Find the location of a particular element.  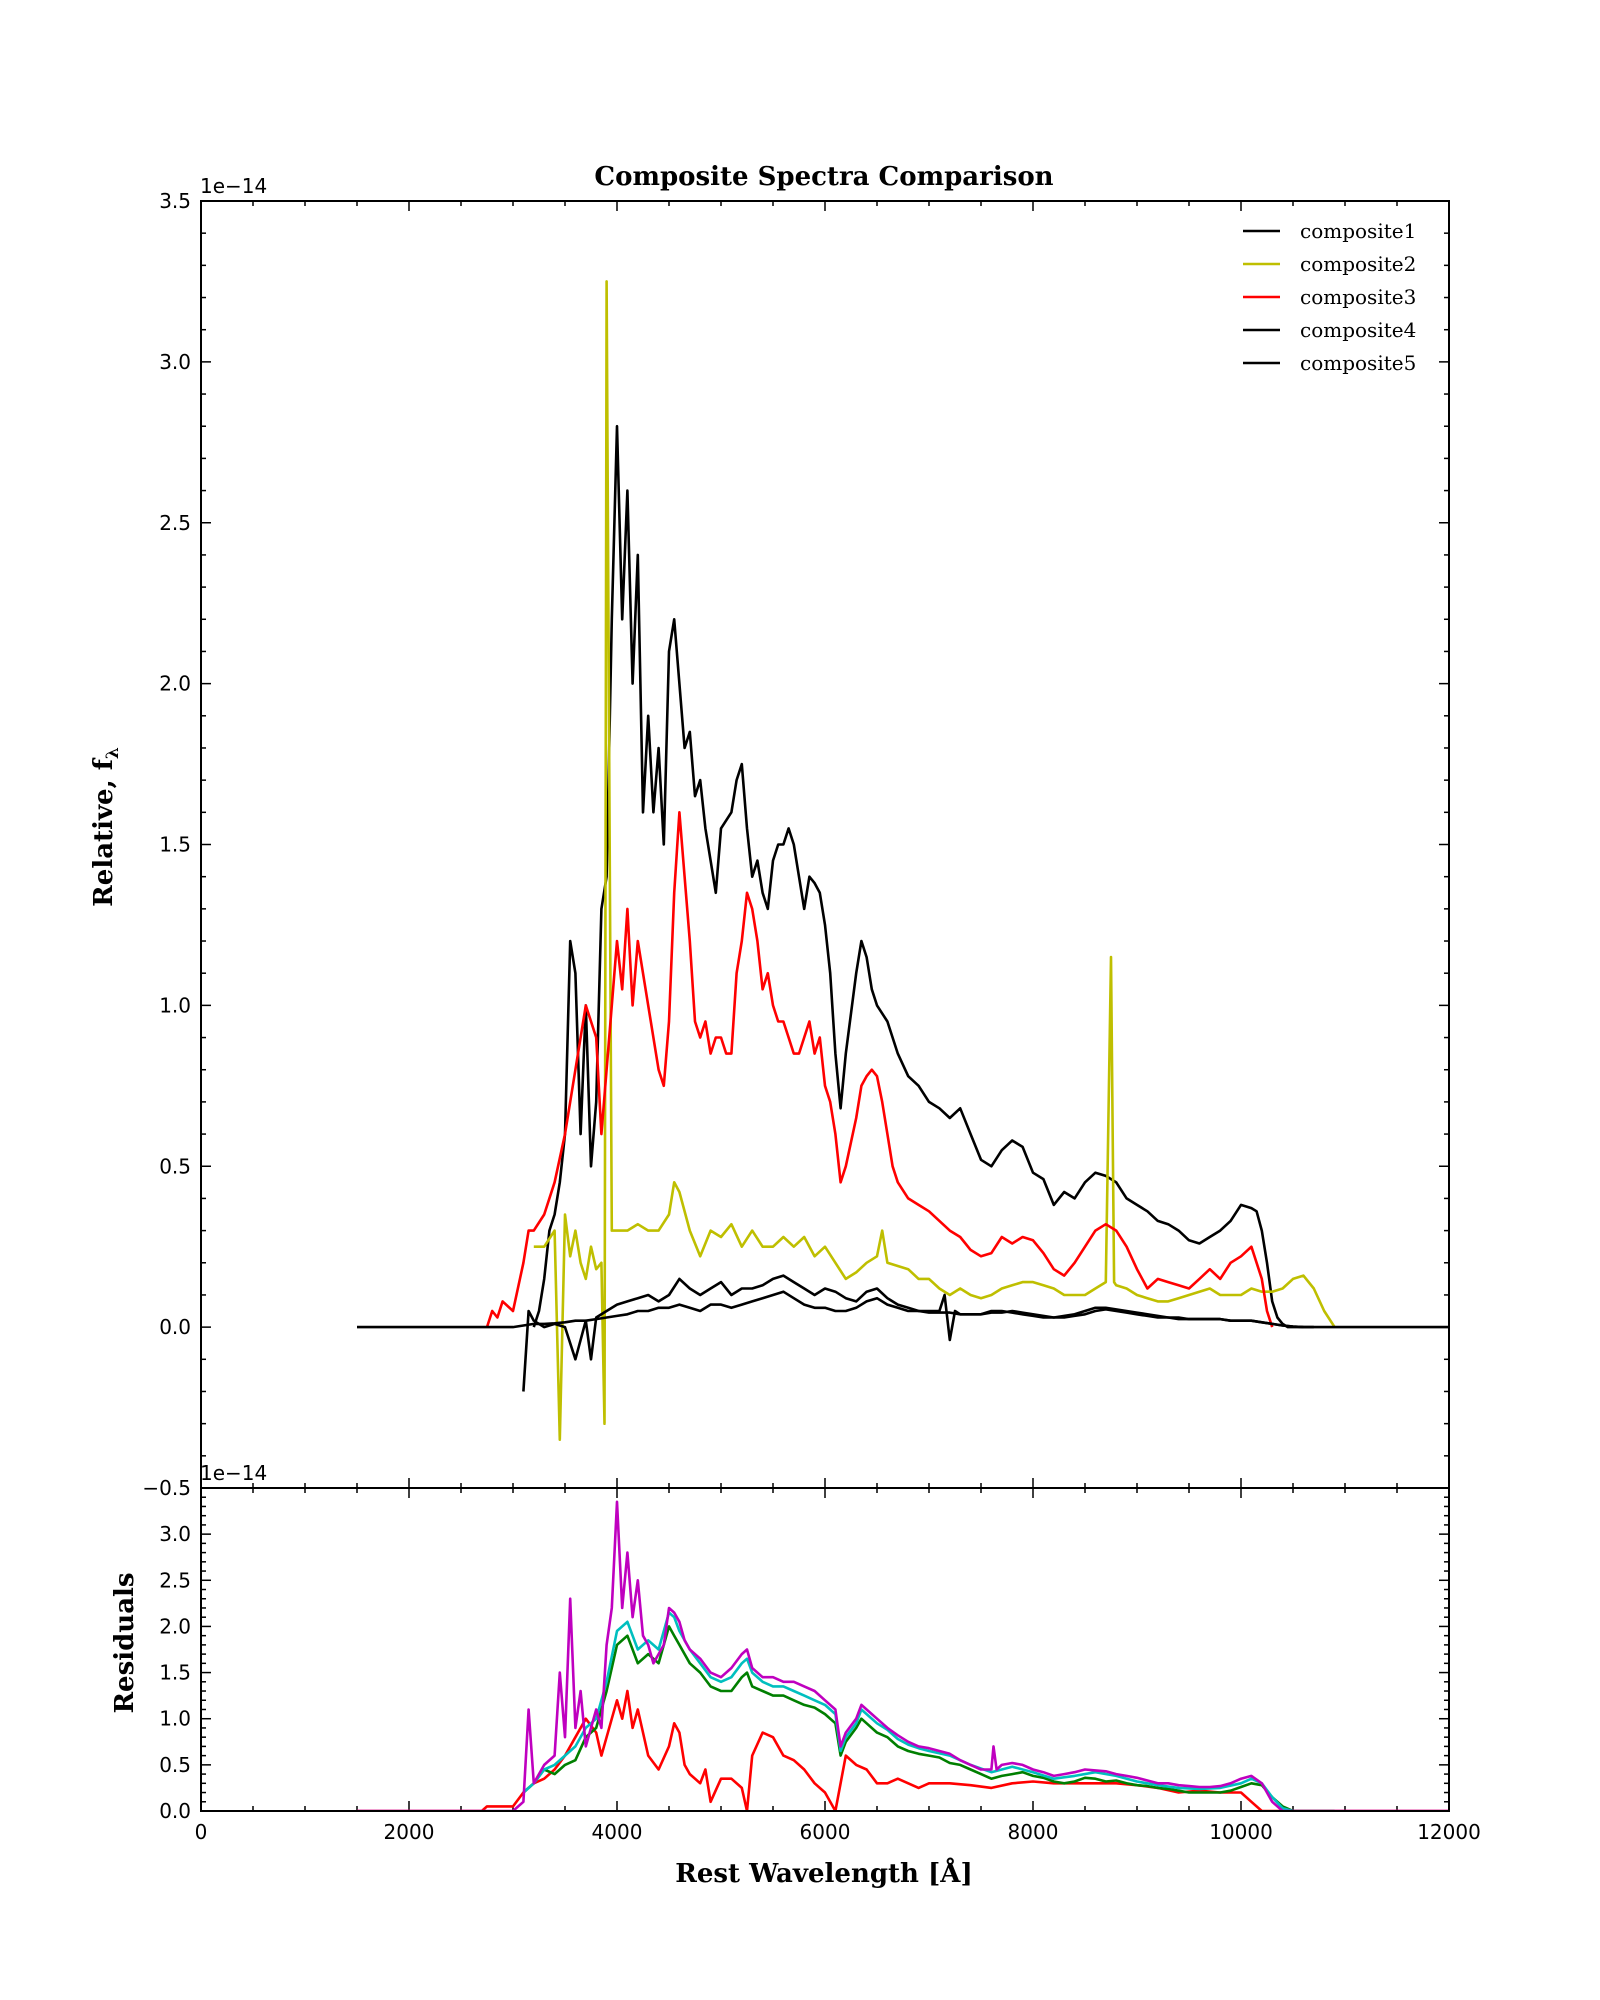

main-y-tick-label: 3.5 is located at coordinates (175, 201).